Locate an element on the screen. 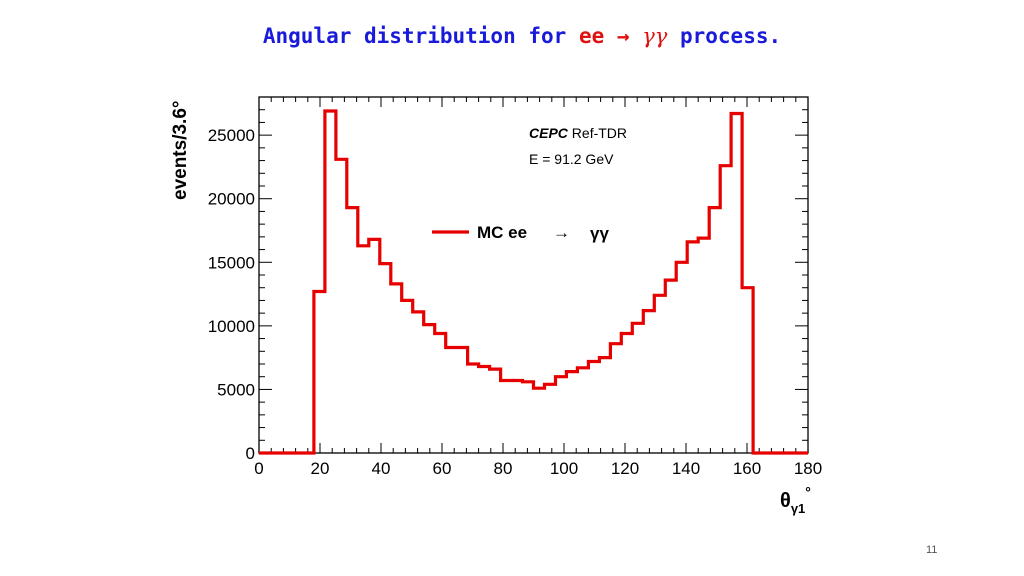 The width and height of the screenshot is (1024, 576). x-tick-label: 180 is located at coordinates (808, 468).